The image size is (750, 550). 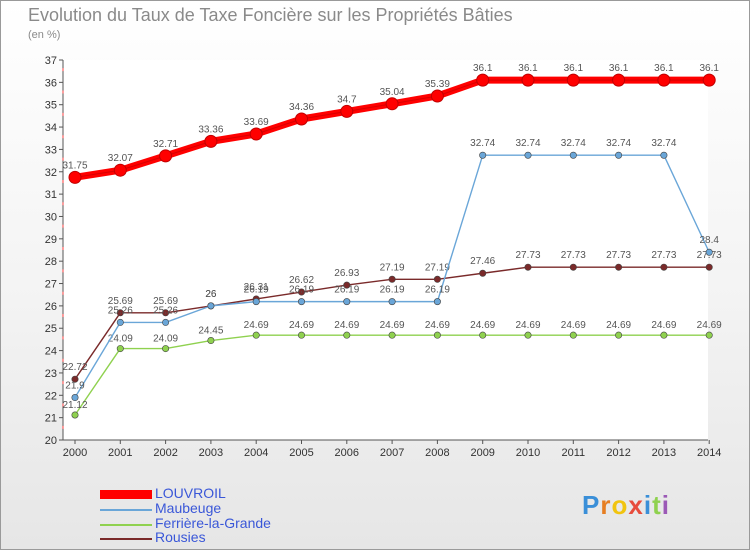 What do you see at coordinates (74, 367) in the screenshot?
I see `data-label: 22.72` at bounding box center [74, 367].